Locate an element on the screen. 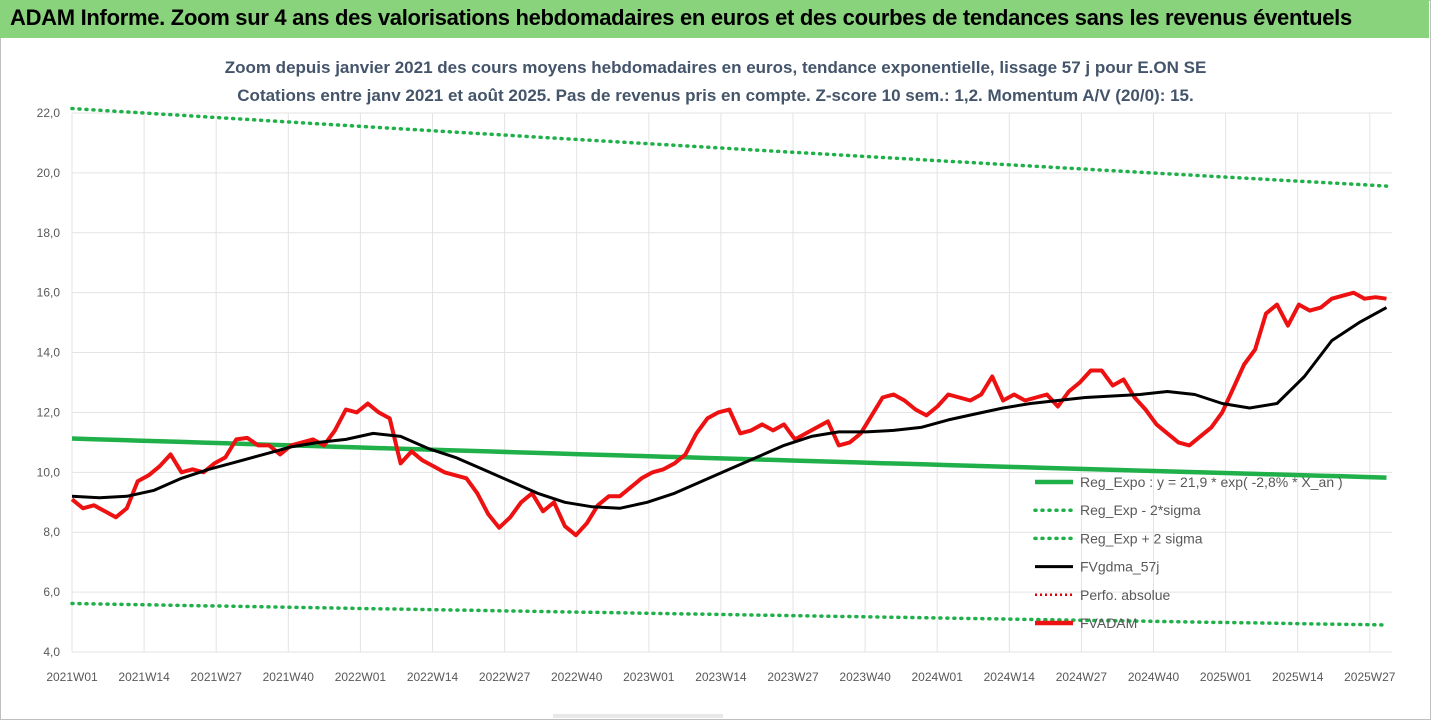 Image resolution: width=1431 pixels, height=720 pixels. y-tick-label: 10,0 is located at coordinates (49, 472).